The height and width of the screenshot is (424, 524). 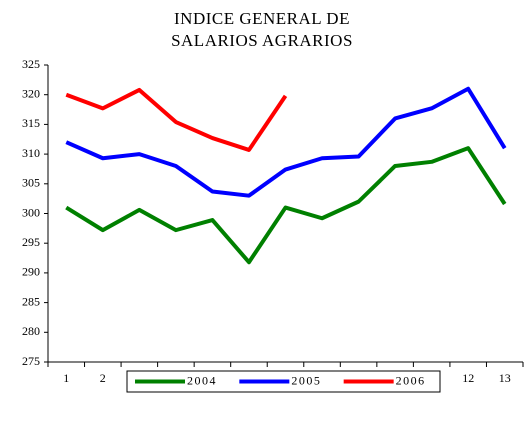 I want to click on x-tick-label: 2, so click(x=103, y=378).